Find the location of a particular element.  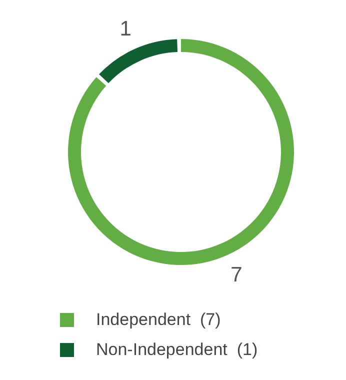

data-label: 1 is located at coordinates (126, 28).